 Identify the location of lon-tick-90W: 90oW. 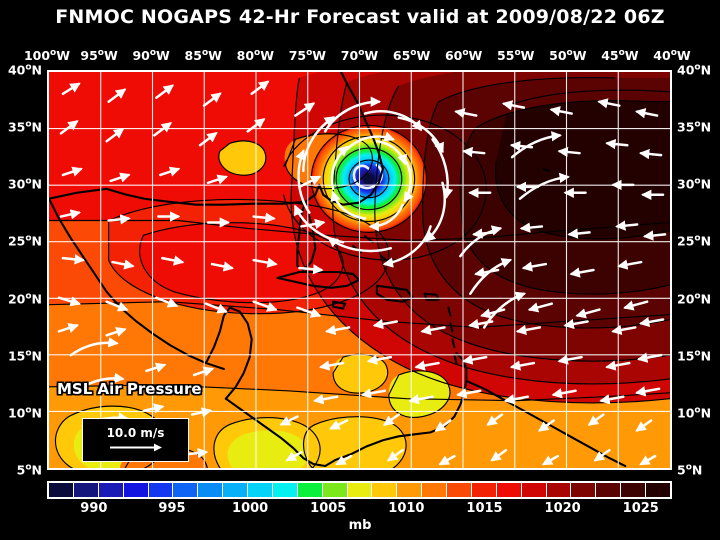
(151, 55).